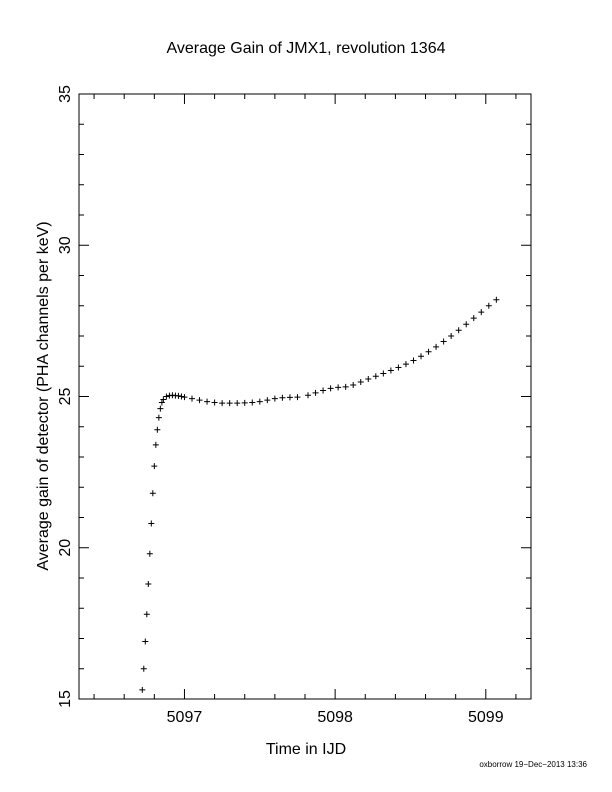  What do you see at coordinates (65, 548) in the screenshot?
I see `y-tick-label: 20` at bounding box center [65, 548].